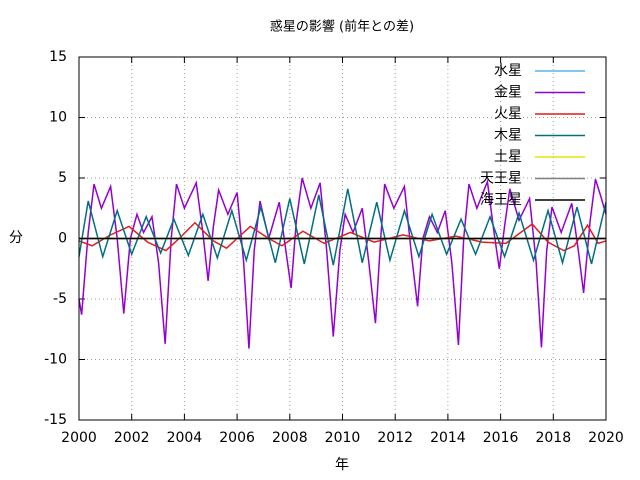 The image size is (640, 480). I want to click on series-line, so click(342, 227).